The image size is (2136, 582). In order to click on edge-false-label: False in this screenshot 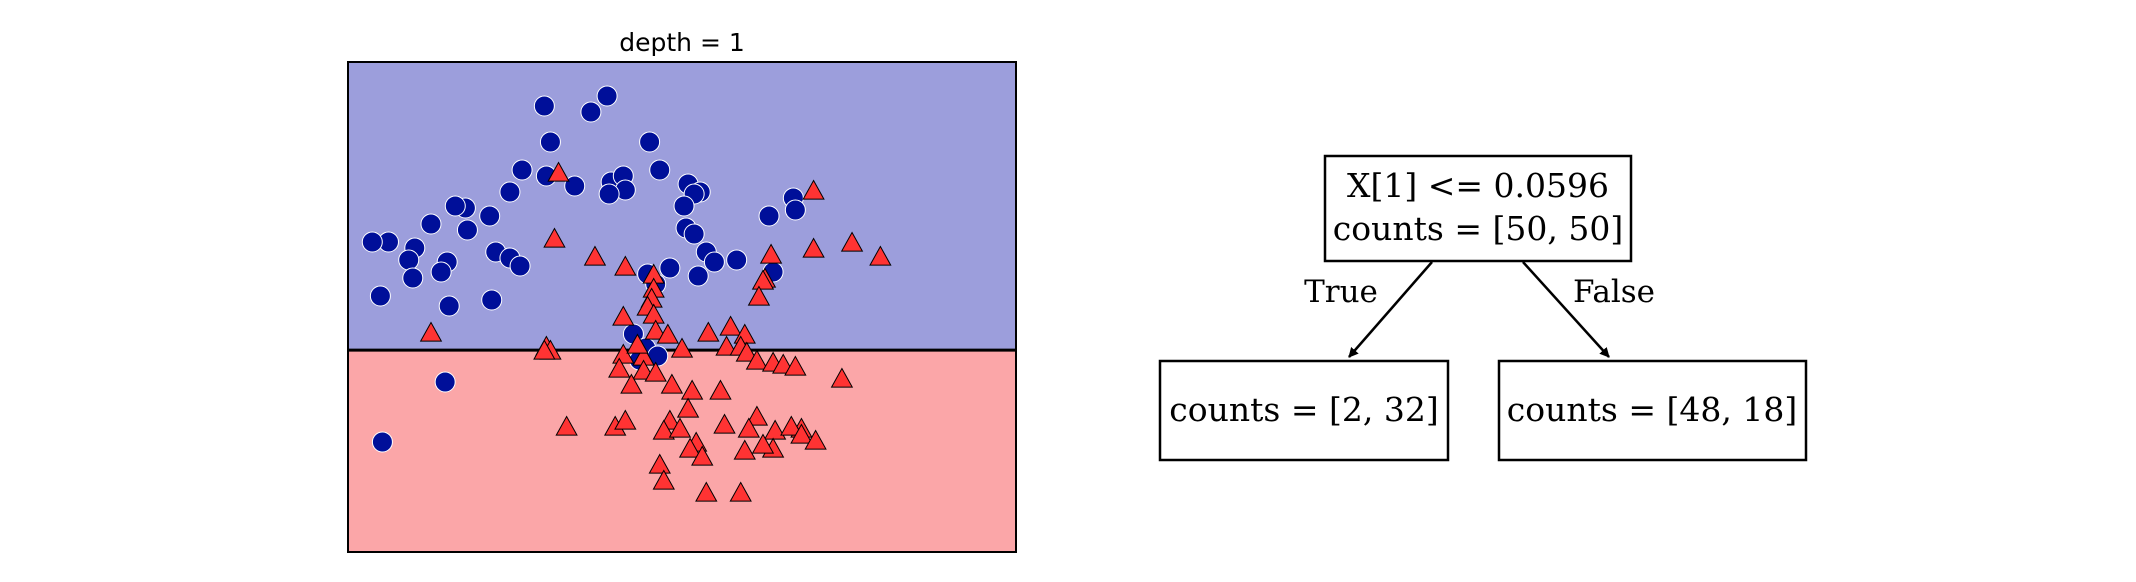, I will do `click(1614, 292)`.